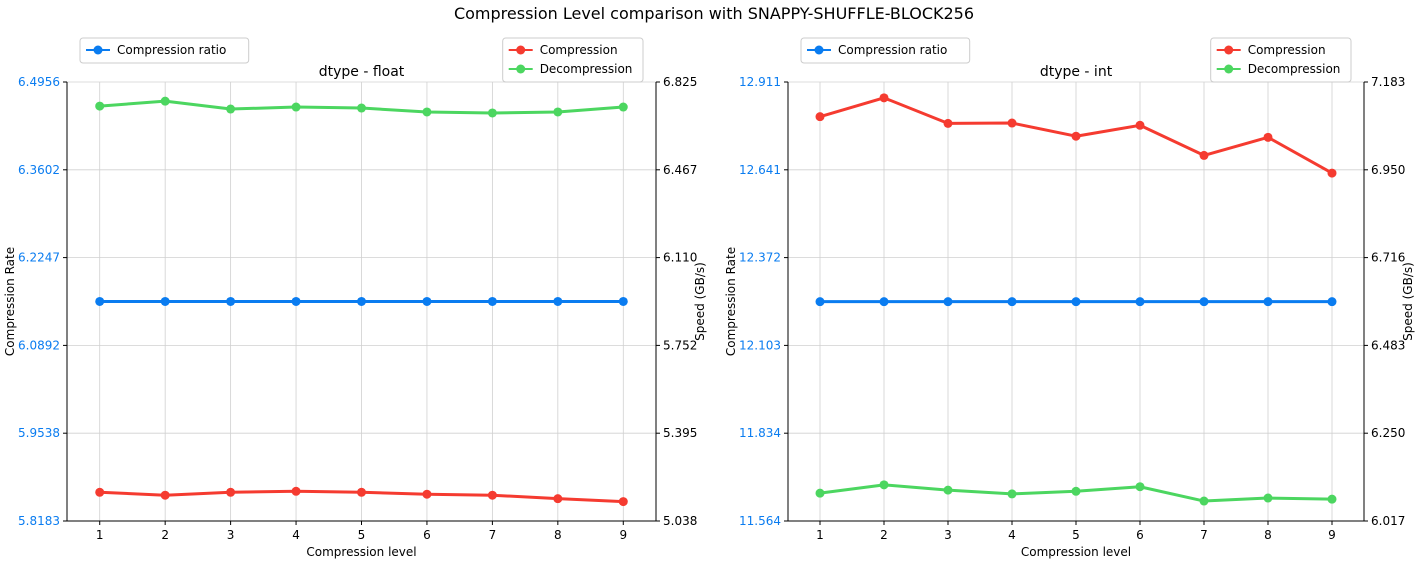 The width and height of the screenshot is (1428, 569). What do you see at coordinates (362, 72) in the screenshot?
I see `chart-title: dtype - float` at bounding box center [362, 72].